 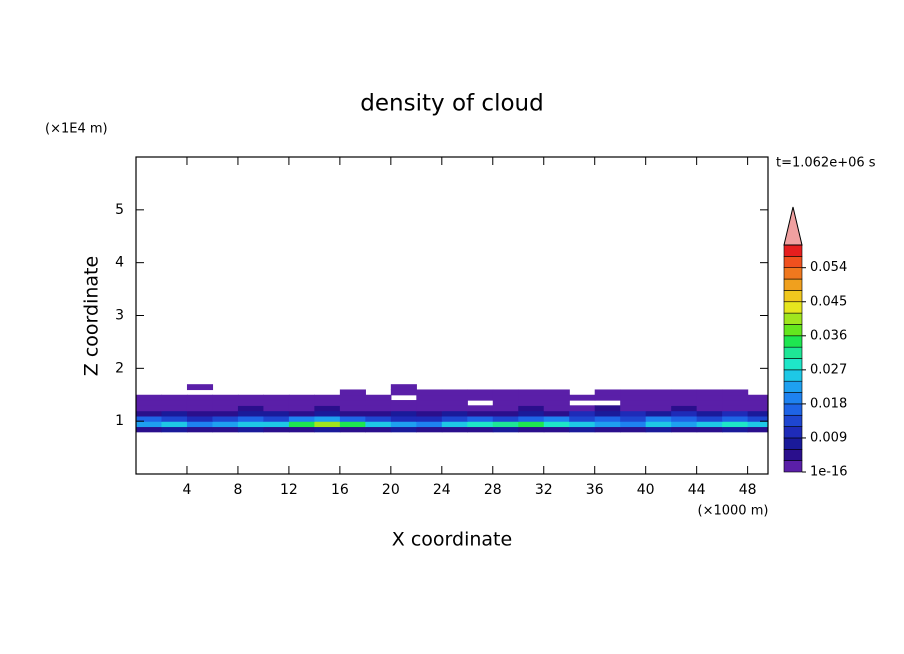 What do you see at coordinates (826, 163) in the screenshot?
I see `time-label: t=1.062e+06 s` at bounding box center [826, 163].